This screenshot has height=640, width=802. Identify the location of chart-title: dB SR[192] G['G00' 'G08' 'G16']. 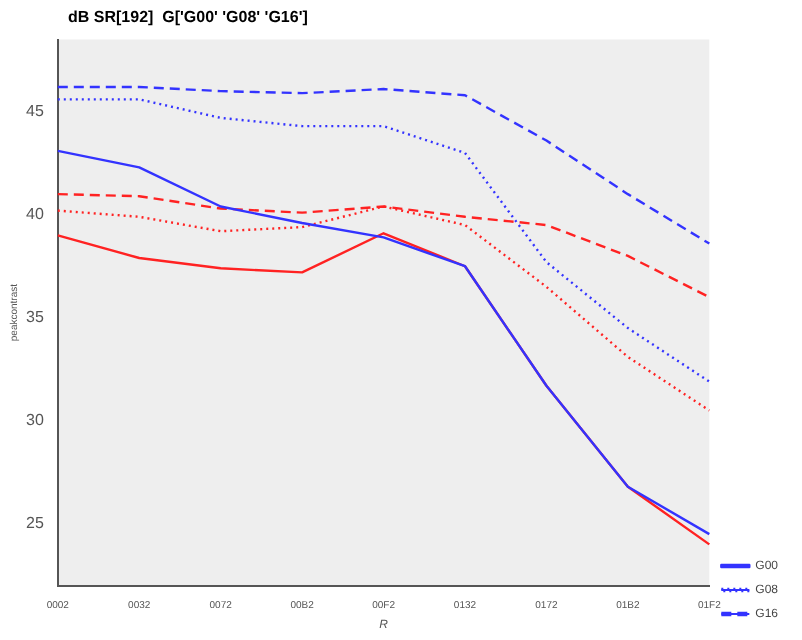
(188, 17).